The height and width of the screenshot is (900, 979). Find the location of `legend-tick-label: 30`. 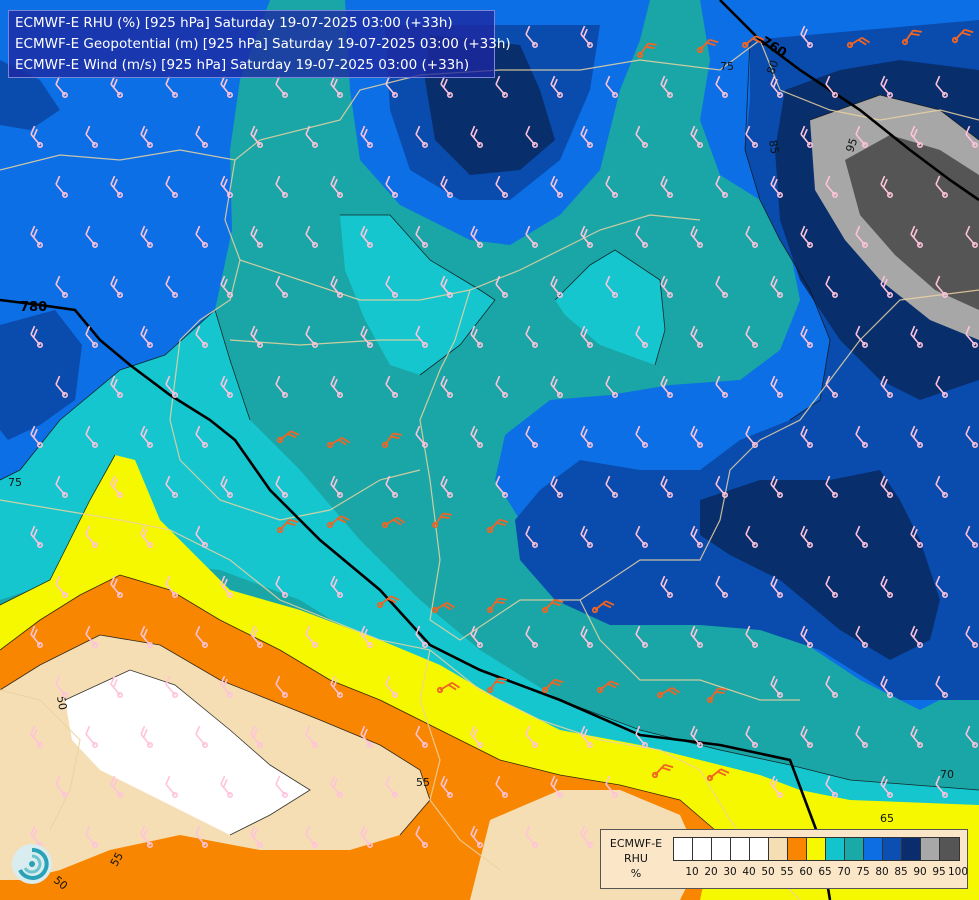

legend-tick-label: 30 is located at coordinates (730, 872).